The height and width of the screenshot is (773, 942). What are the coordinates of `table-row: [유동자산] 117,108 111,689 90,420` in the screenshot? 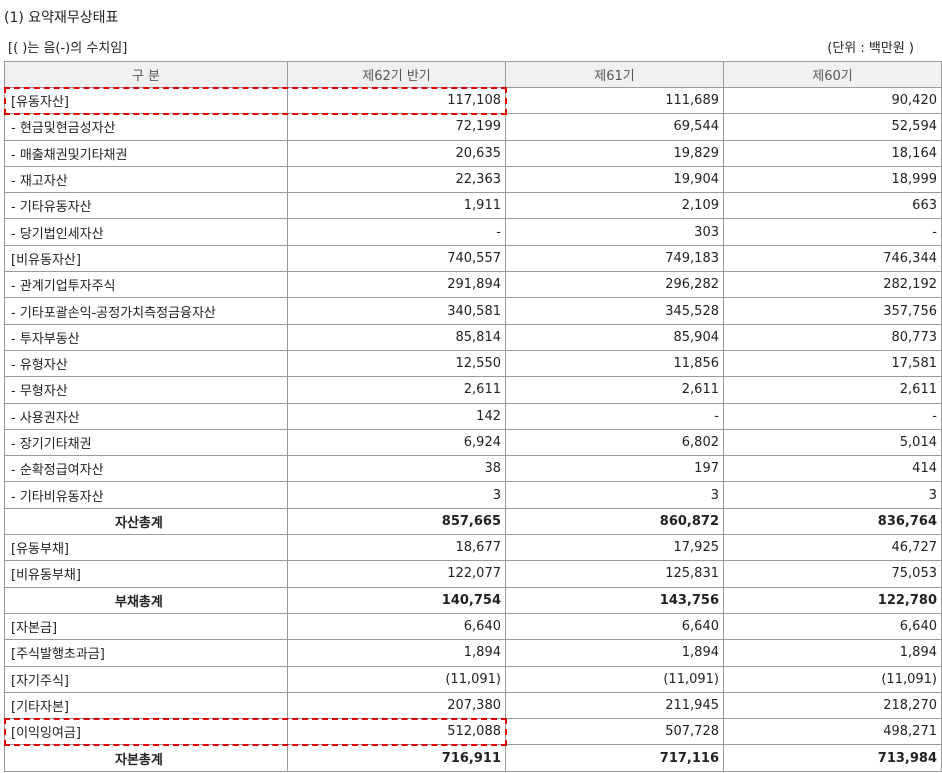 It's located at (473, 100).